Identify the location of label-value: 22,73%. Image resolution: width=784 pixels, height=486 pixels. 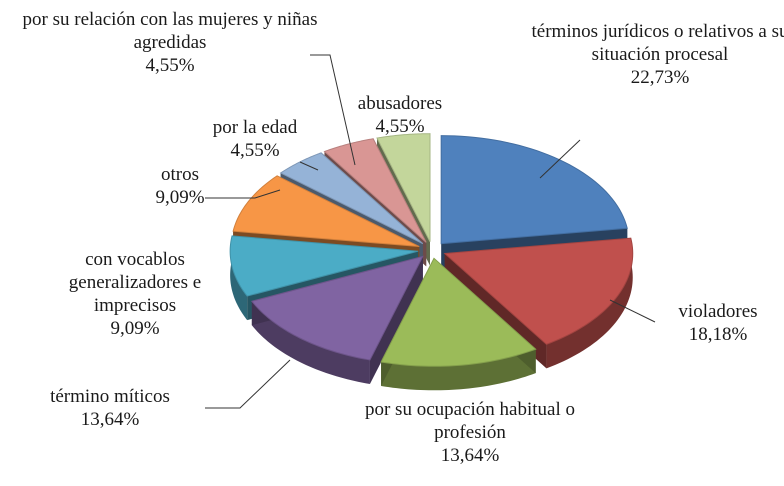
(660, 77).